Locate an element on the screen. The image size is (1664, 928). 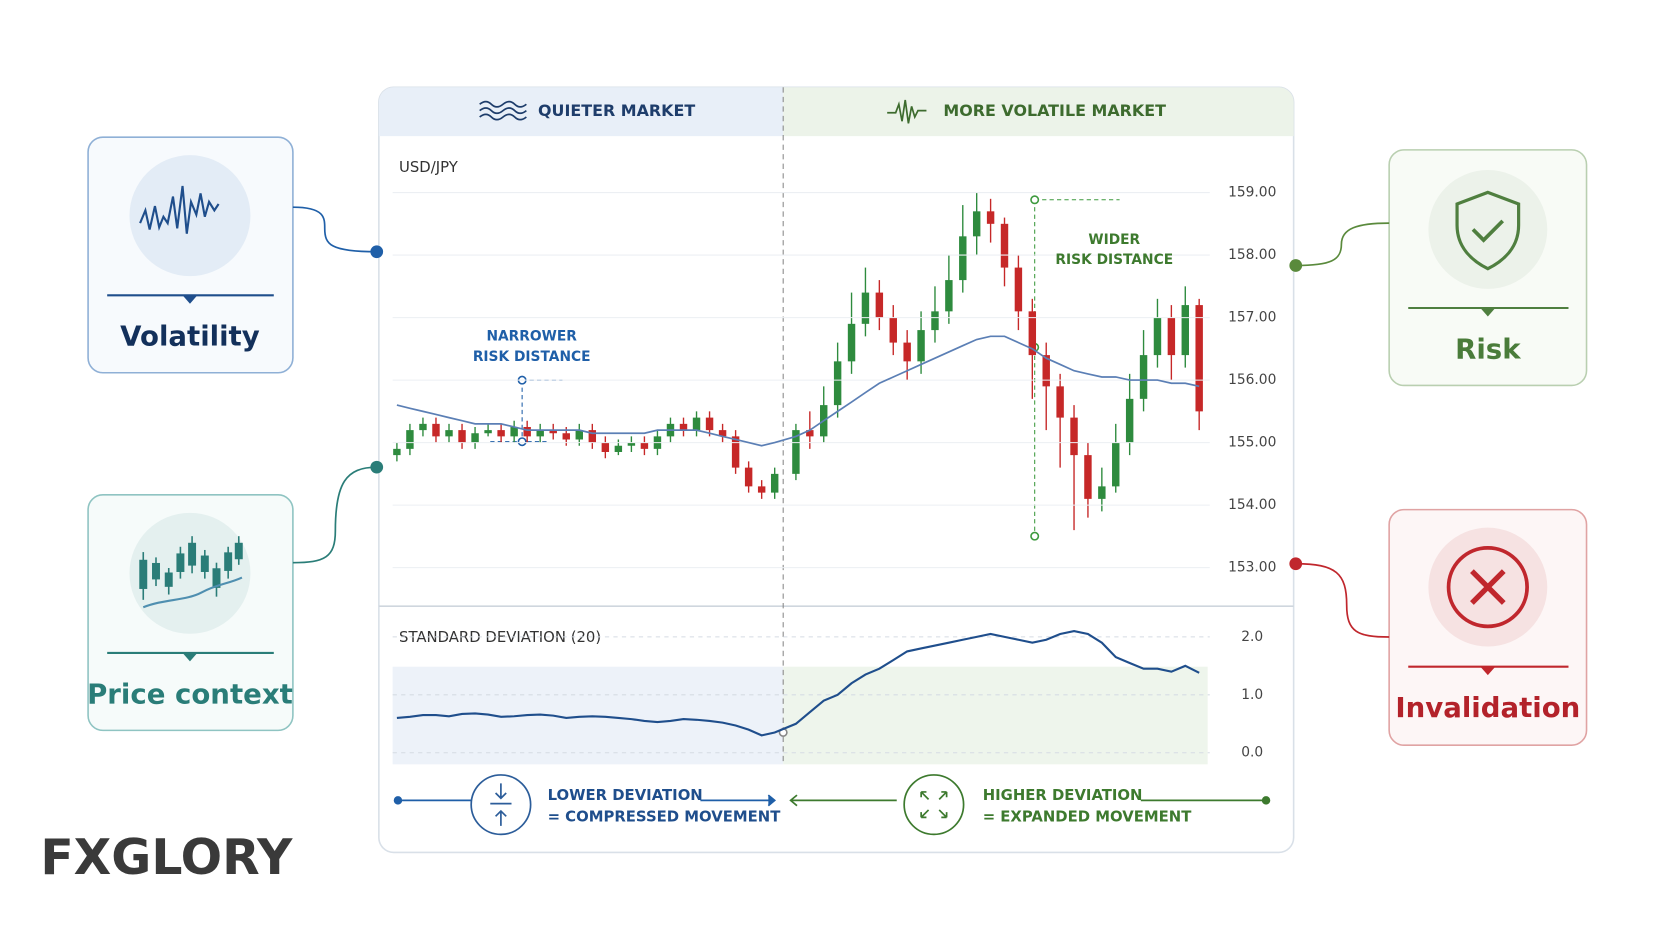
brand-logo: FXGLORY is located at coordinates (166, 857).